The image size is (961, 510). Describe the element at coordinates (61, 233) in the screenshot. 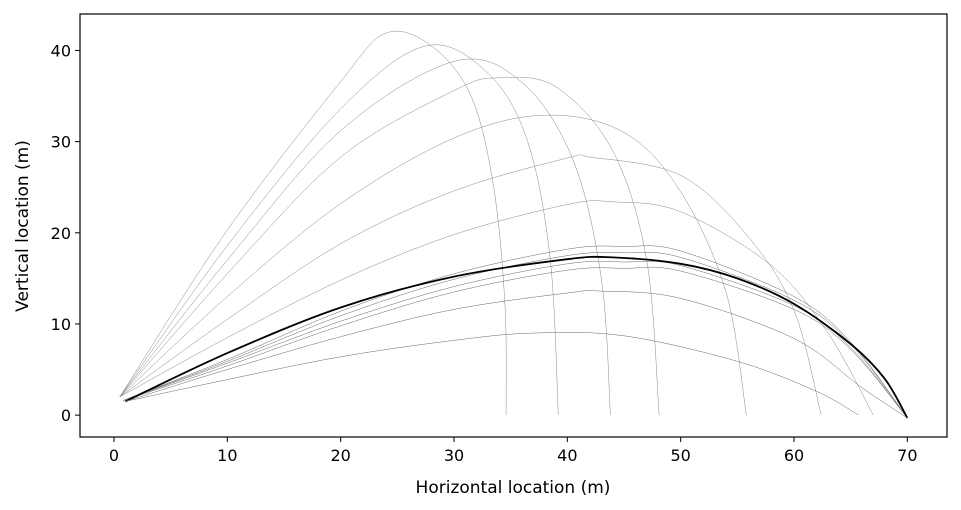

I see `y-tick-label: 20` at that location.